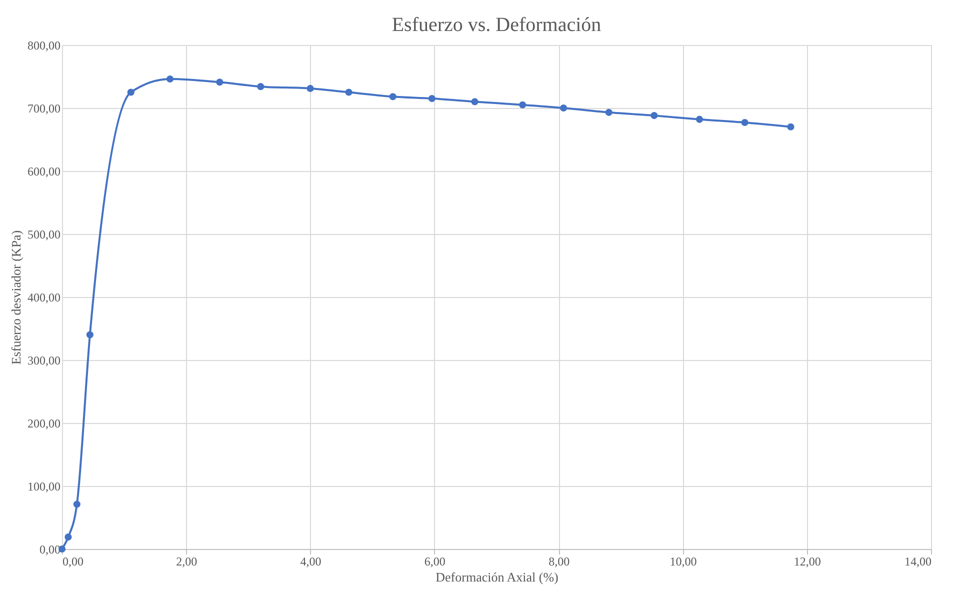  I want to click on y-tick-label: 700,00, so click(44, 109).